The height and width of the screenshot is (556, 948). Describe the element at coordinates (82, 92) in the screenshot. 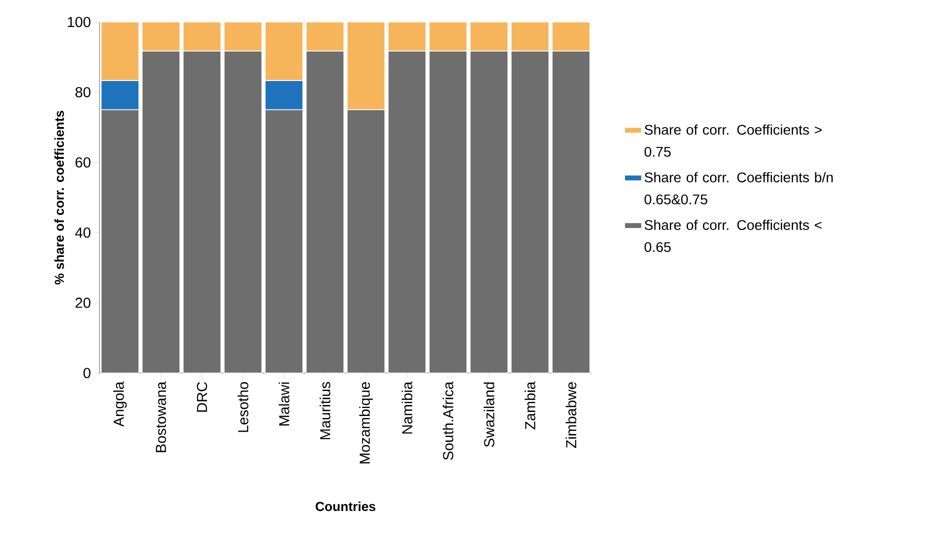

I see `y-tick-label: 80` at that location.